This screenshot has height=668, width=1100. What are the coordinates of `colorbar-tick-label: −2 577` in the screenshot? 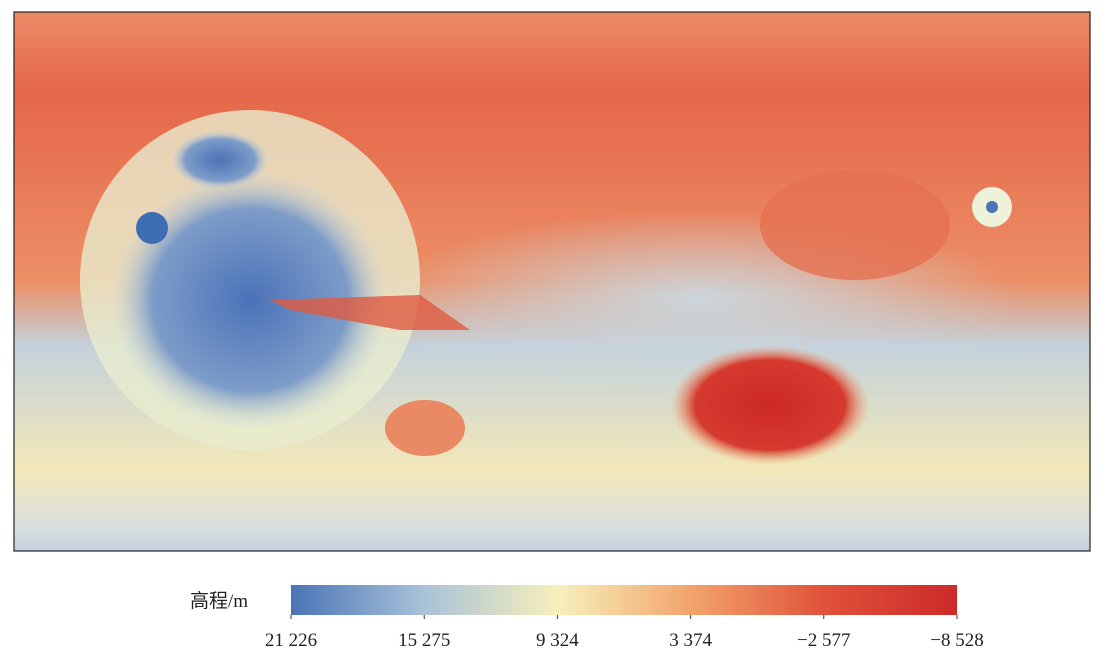 It's located at (823, 640).